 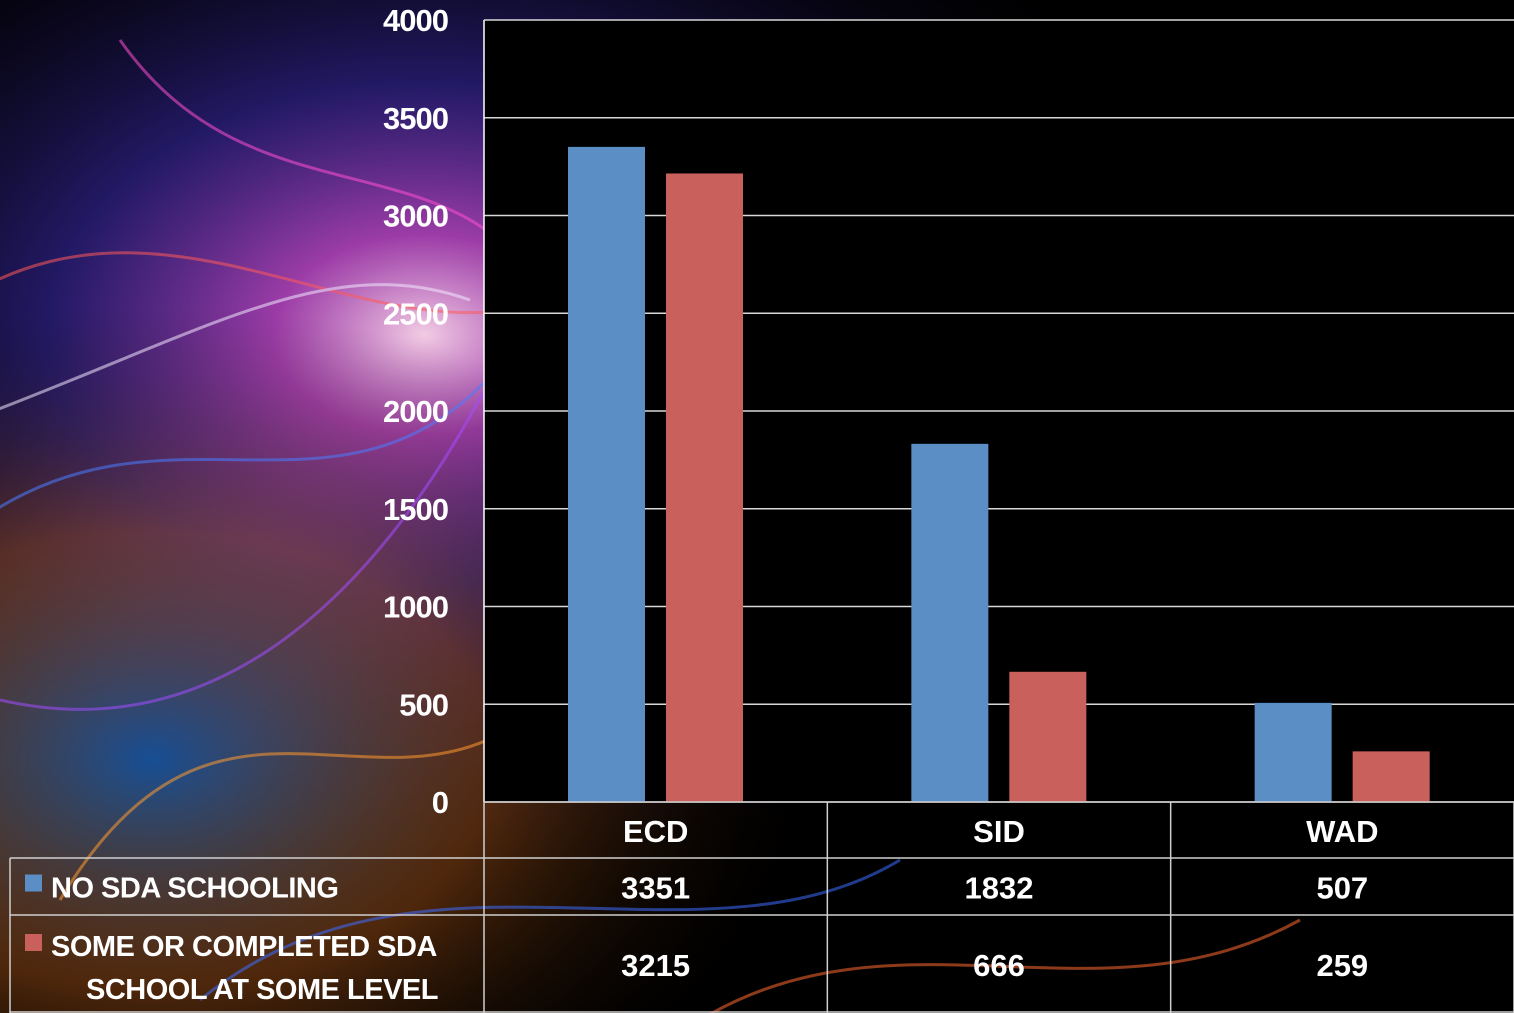 What do you see at coordinates (1342, 831) in the screenshot?
I see `category-label: WAD` at bounding box center [1342, 831].